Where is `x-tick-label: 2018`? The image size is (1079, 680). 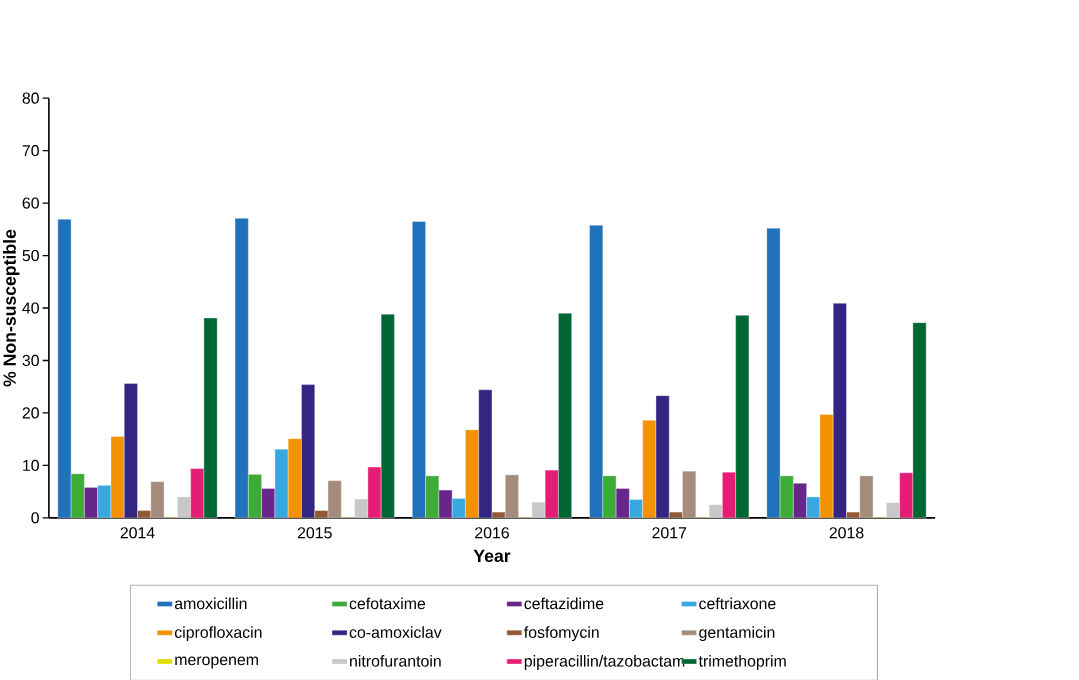
x-tick-label: 2018 is located at coordinates (846, 532).